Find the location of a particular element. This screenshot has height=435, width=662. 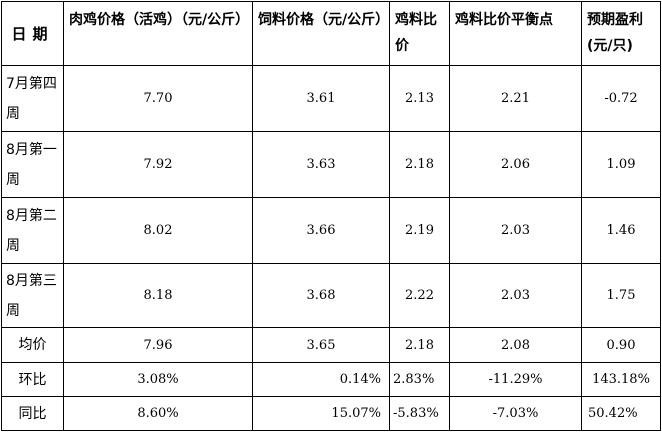

cell-feed-price: 15.07% is located at coordinates (321, 413).